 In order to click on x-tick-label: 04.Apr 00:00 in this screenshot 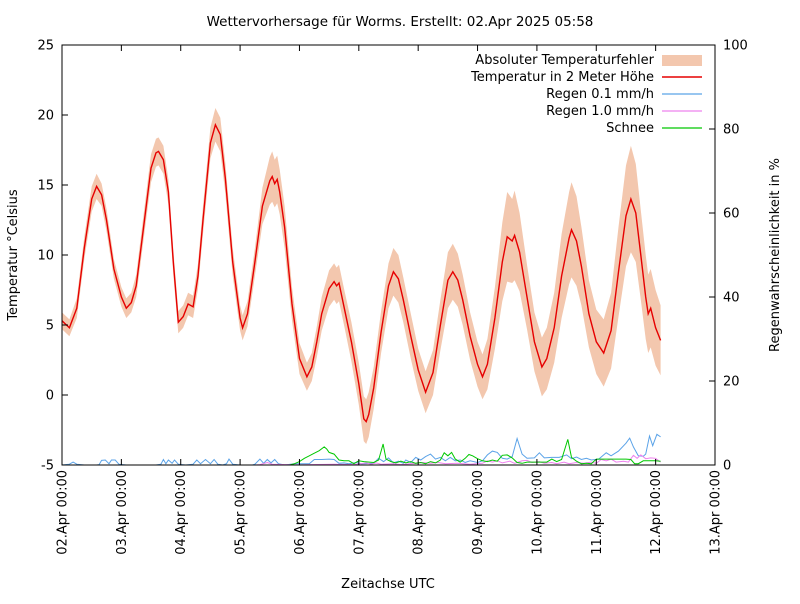, I will do `click(181, 512)`.